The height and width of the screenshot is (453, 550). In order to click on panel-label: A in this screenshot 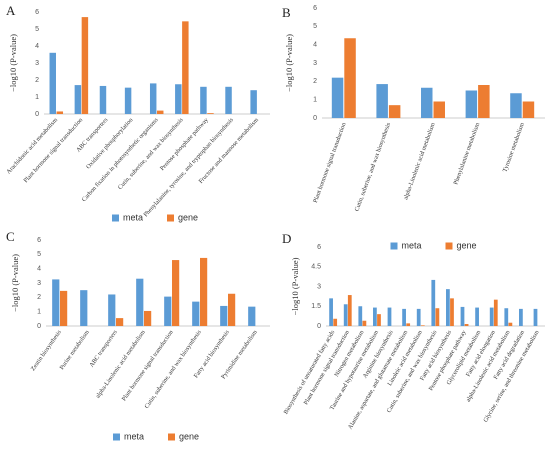, I will do `click(11, 10)`.